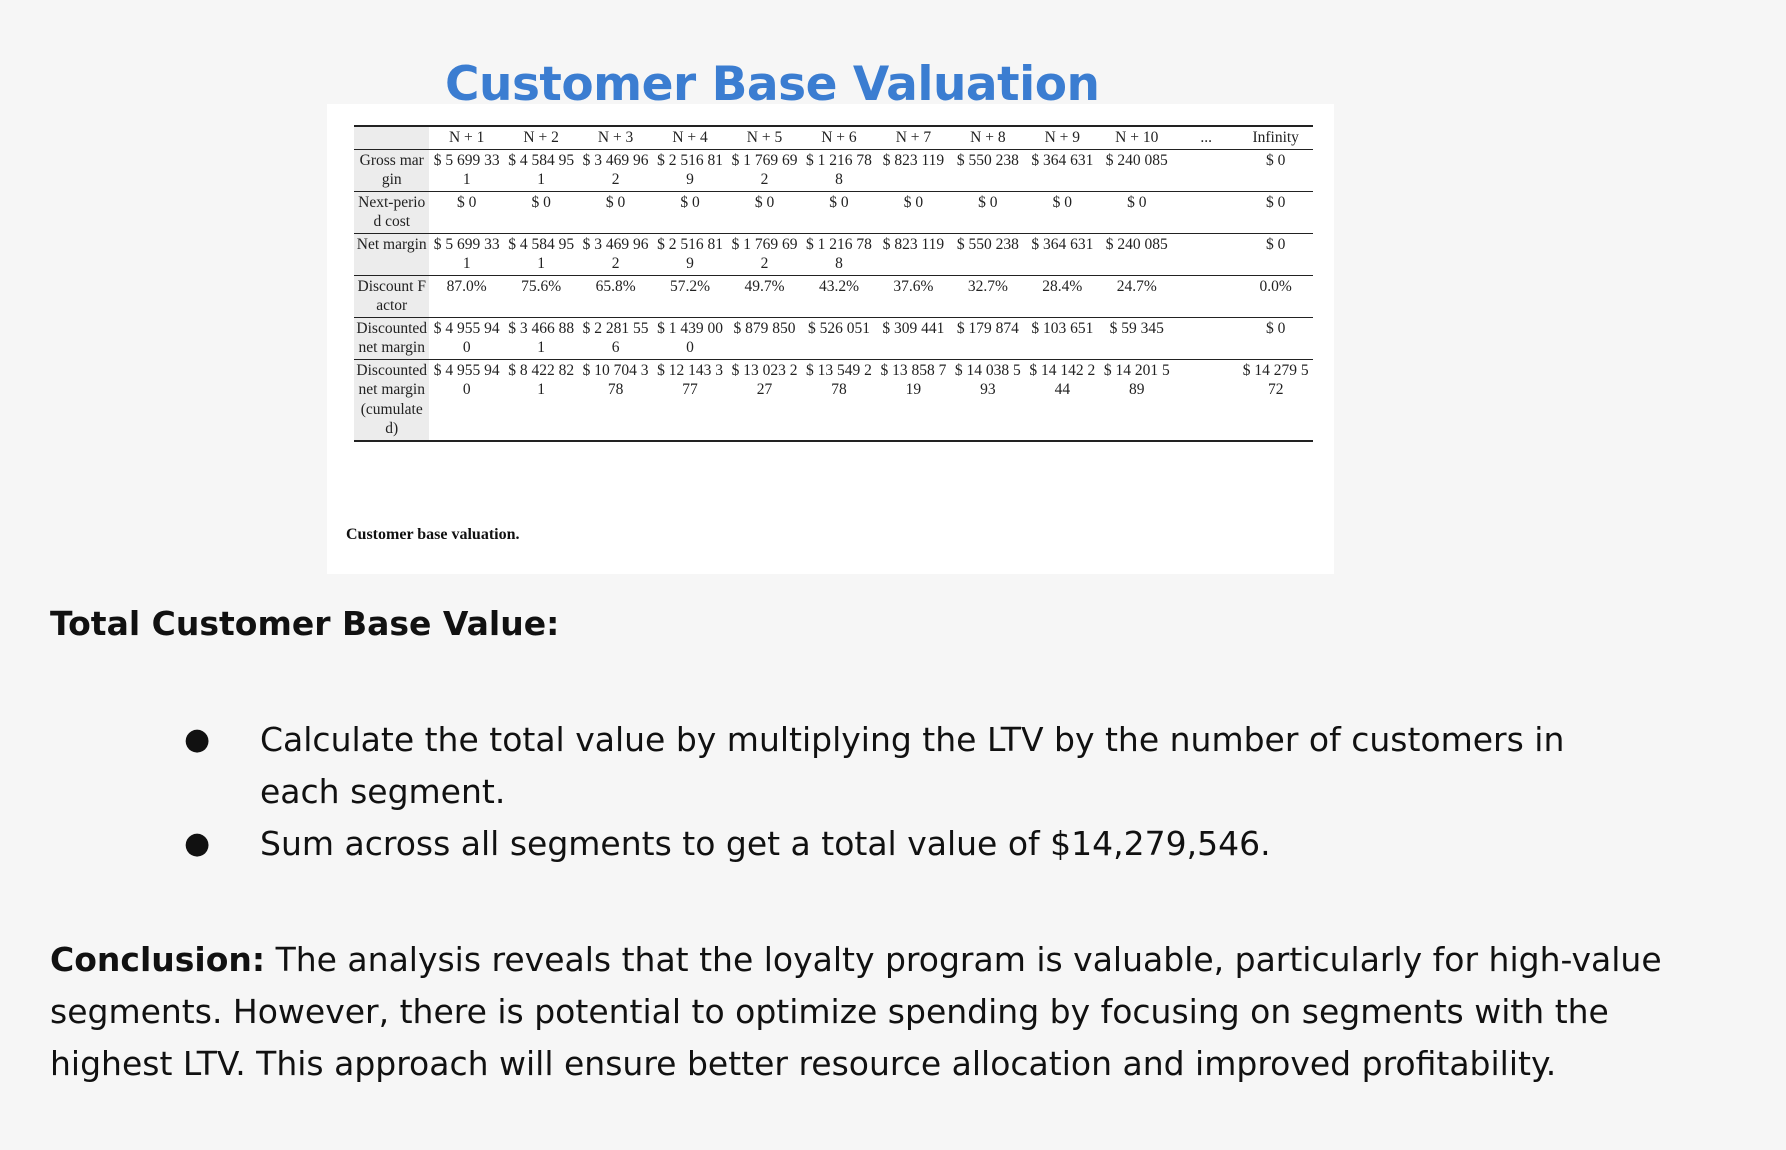  I want to click on table-cell: $ 14 038 593, so click(987, 380).